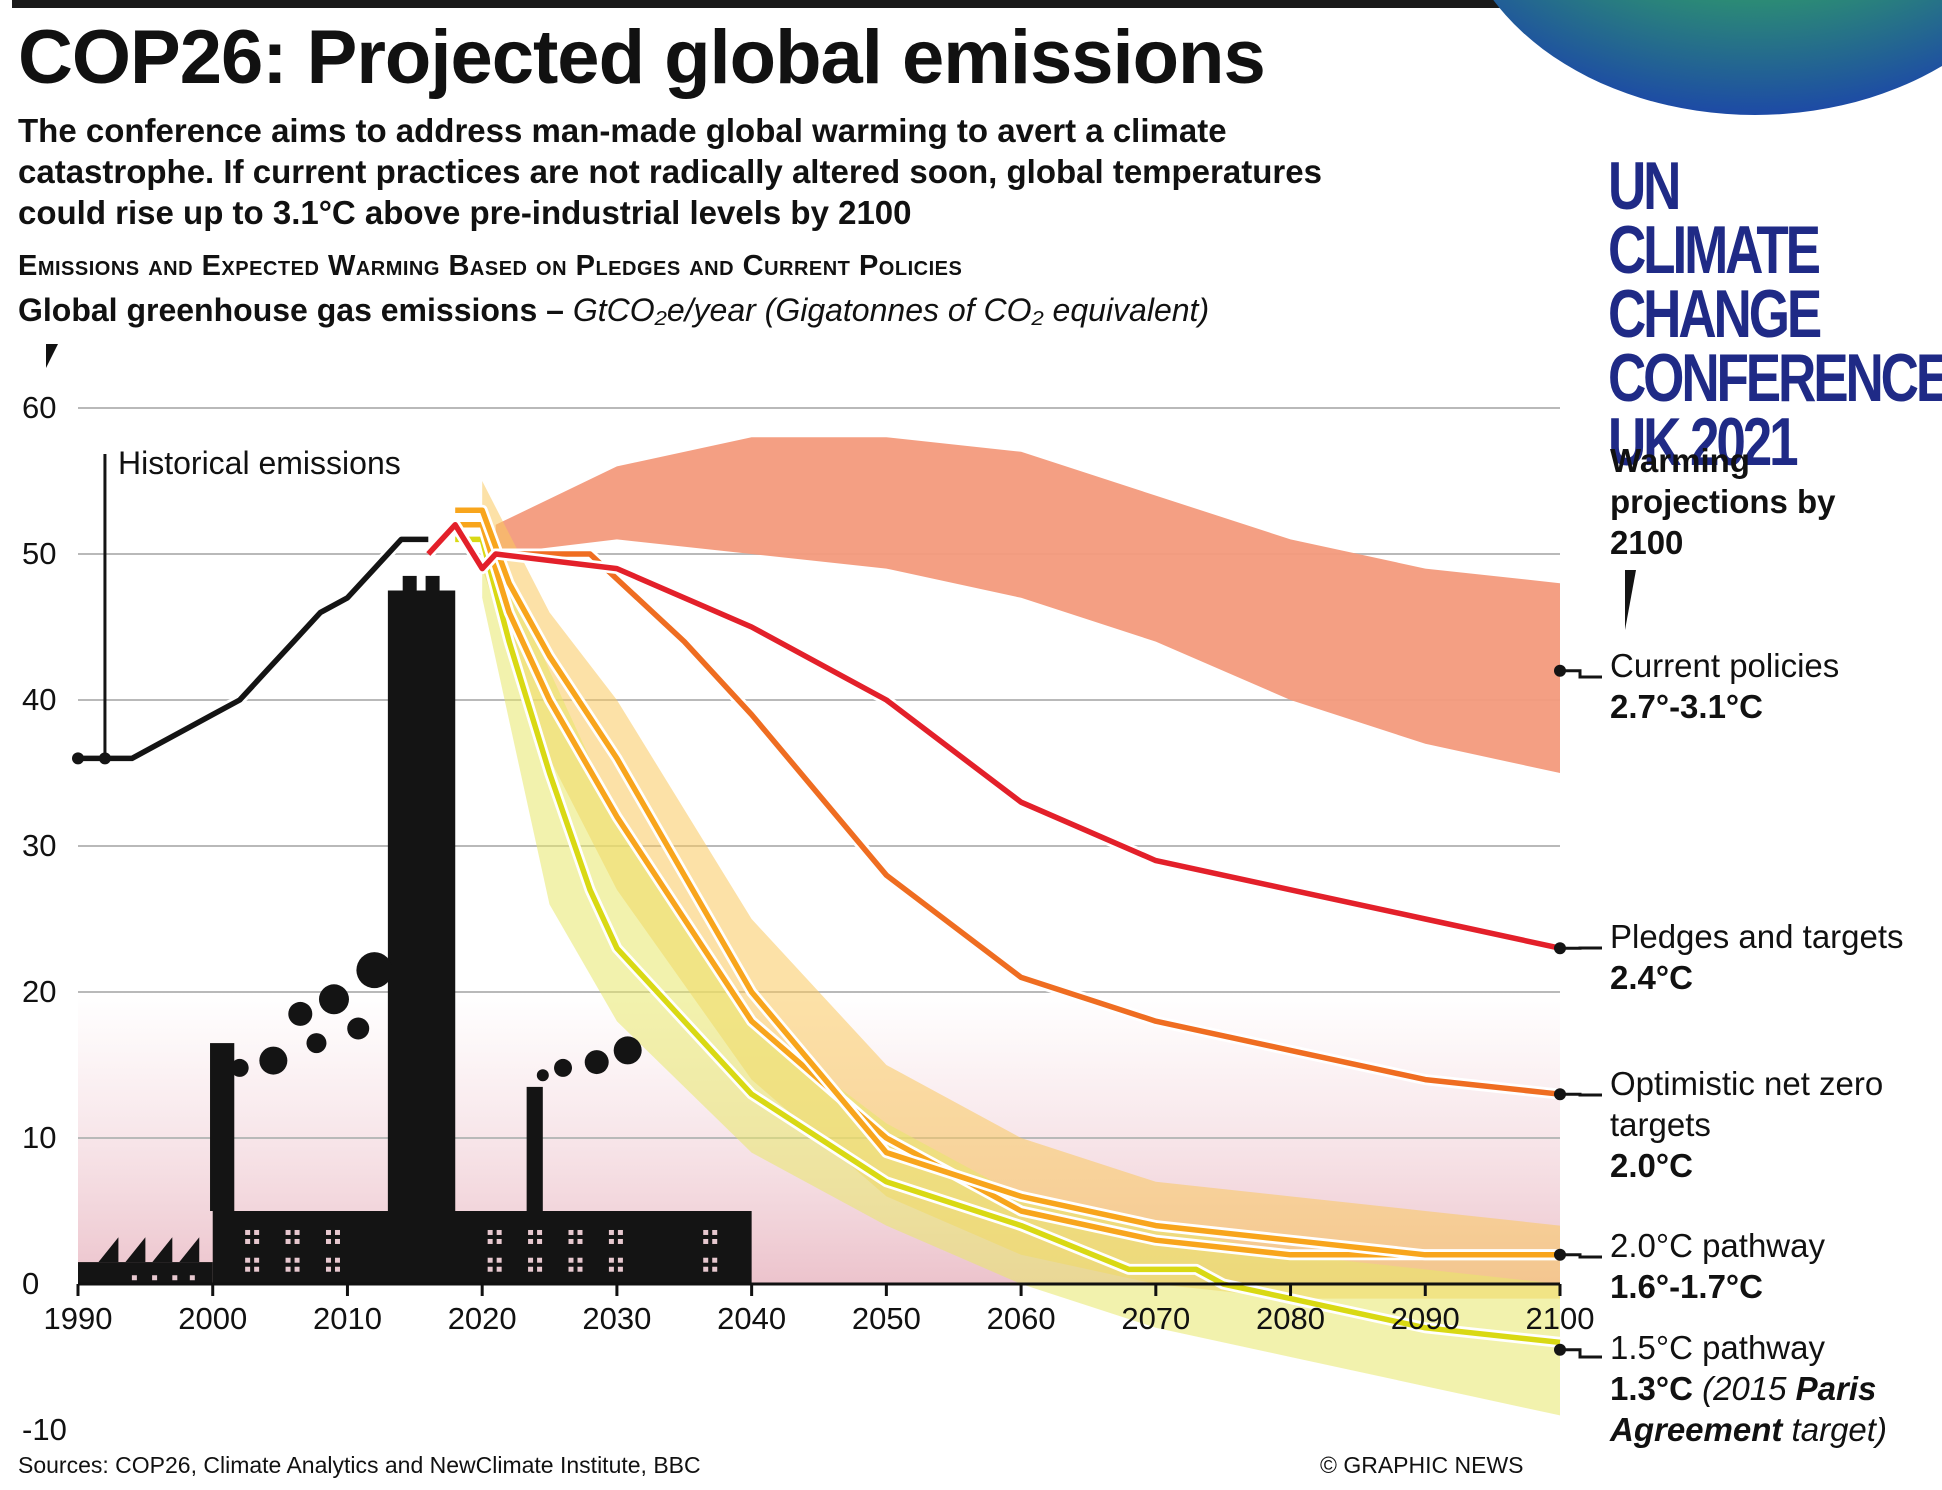 This screenshot has width=1942, height=1490. Describe the element at coordinates (1775, 378) in the screenshot. I see `logo-line-3: CONFERENCE` at that location.